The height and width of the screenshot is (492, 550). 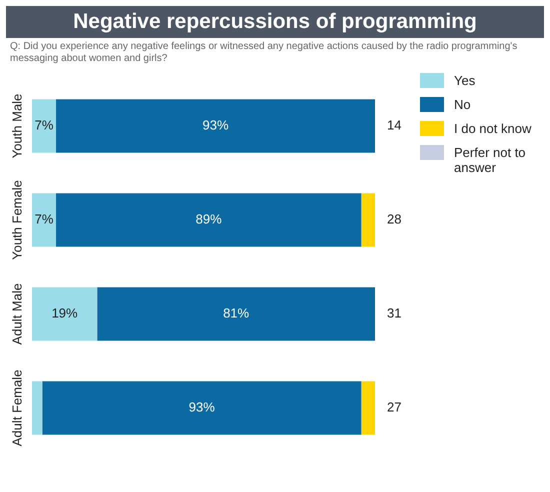 What do you see at coordinates (394, 125) in the screenshot?
I see `text: 14` at bounding box center [394, 125].